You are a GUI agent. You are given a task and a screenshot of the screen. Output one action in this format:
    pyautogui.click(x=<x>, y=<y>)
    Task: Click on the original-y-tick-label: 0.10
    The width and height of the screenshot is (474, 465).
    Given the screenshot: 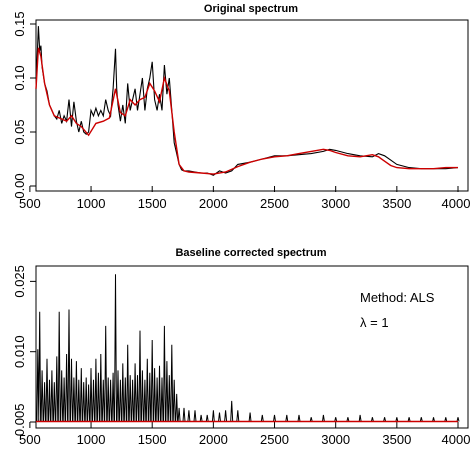 What is the action you would take?
    pyautogui.click(x=19, y=77)
    